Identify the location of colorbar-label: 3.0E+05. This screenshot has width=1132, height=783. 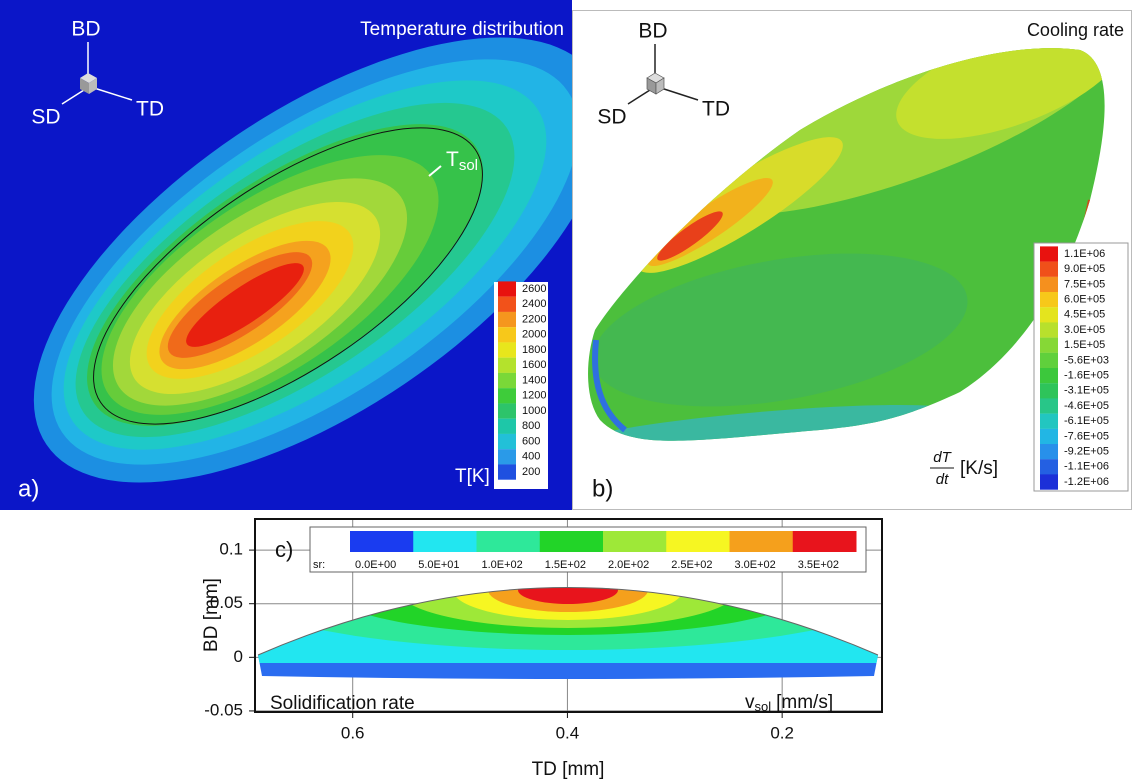
(1084, 330).